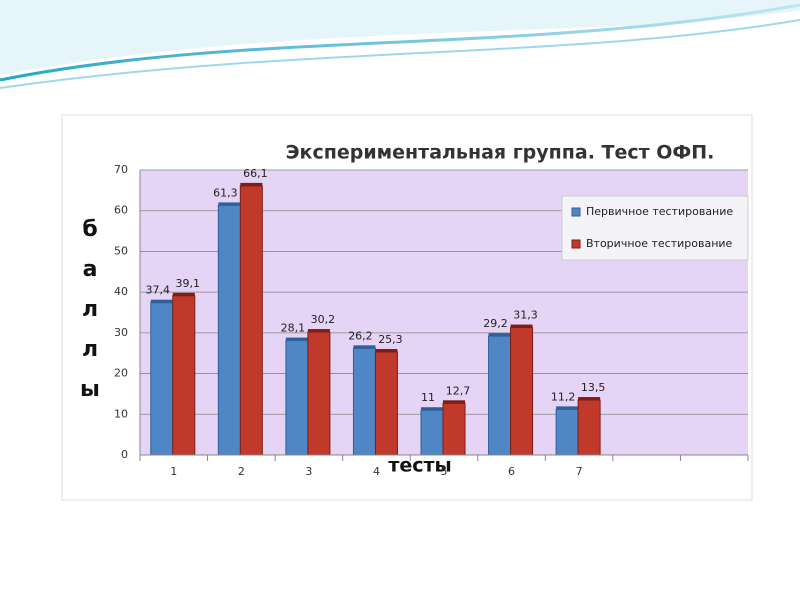 The height and width of the screenshot is (600, 800). What do you see at coordinates (659, 211) in the screenshot?
I see `legend-label: Первичное тестирование` at bounding box center [659, 211].